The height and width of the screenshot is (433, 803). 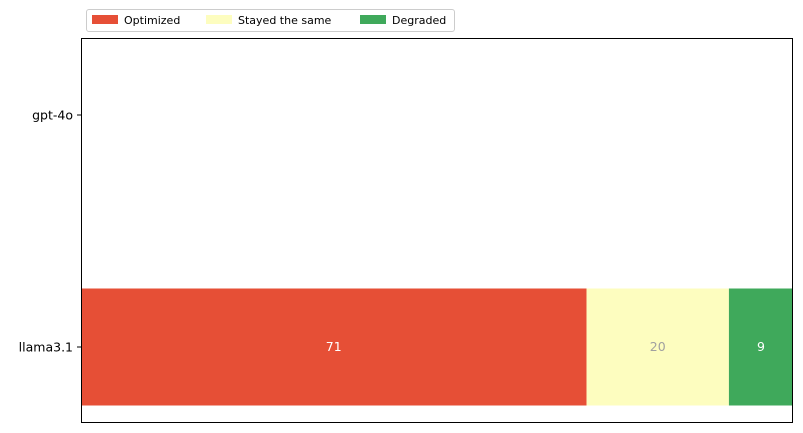 I want to click on legend-swatch-optimized, so click(x=105, y=19).